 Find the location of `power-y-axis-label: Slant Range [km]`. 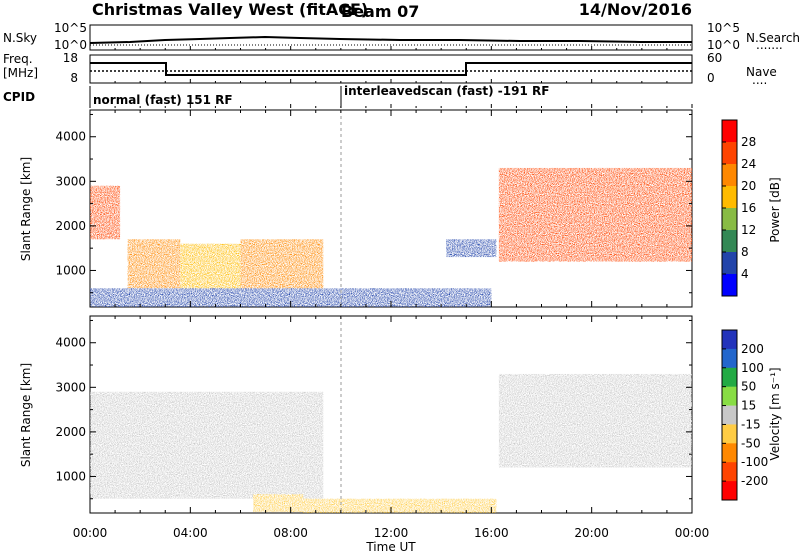

power-y-axis-label: Slant Range [km] is located at coordinates (26, 209).